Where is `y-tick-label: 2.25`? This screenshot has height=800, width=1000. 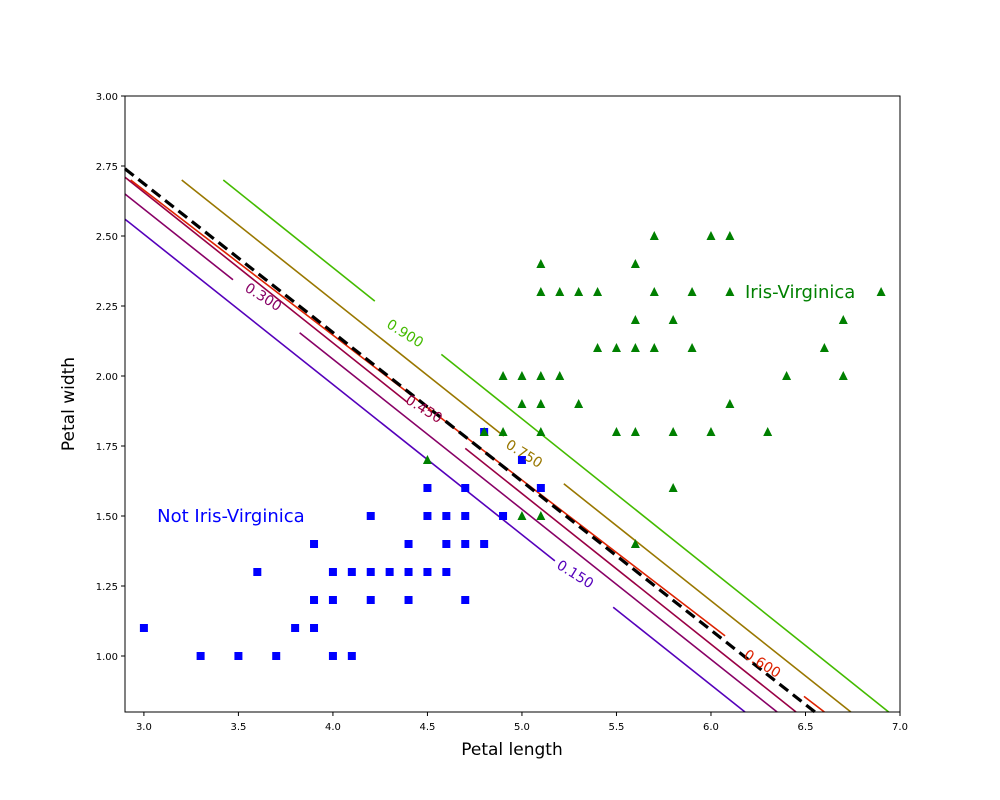 y-tick-label: 2.25 is located at coordinates (107, 307).